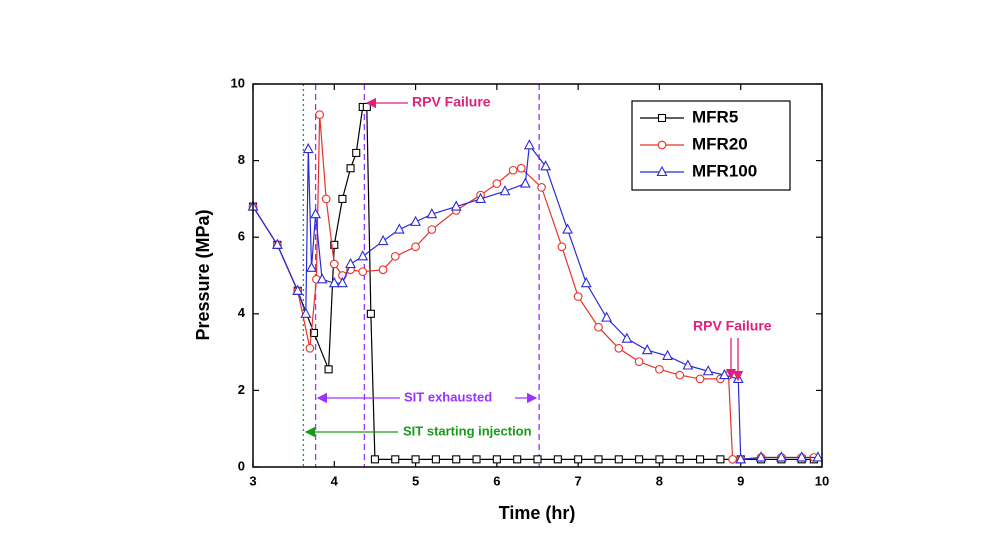  Describe the element at coordinates (238, 82) in the screenshot. I see `y-tick-label: 10` at that location.